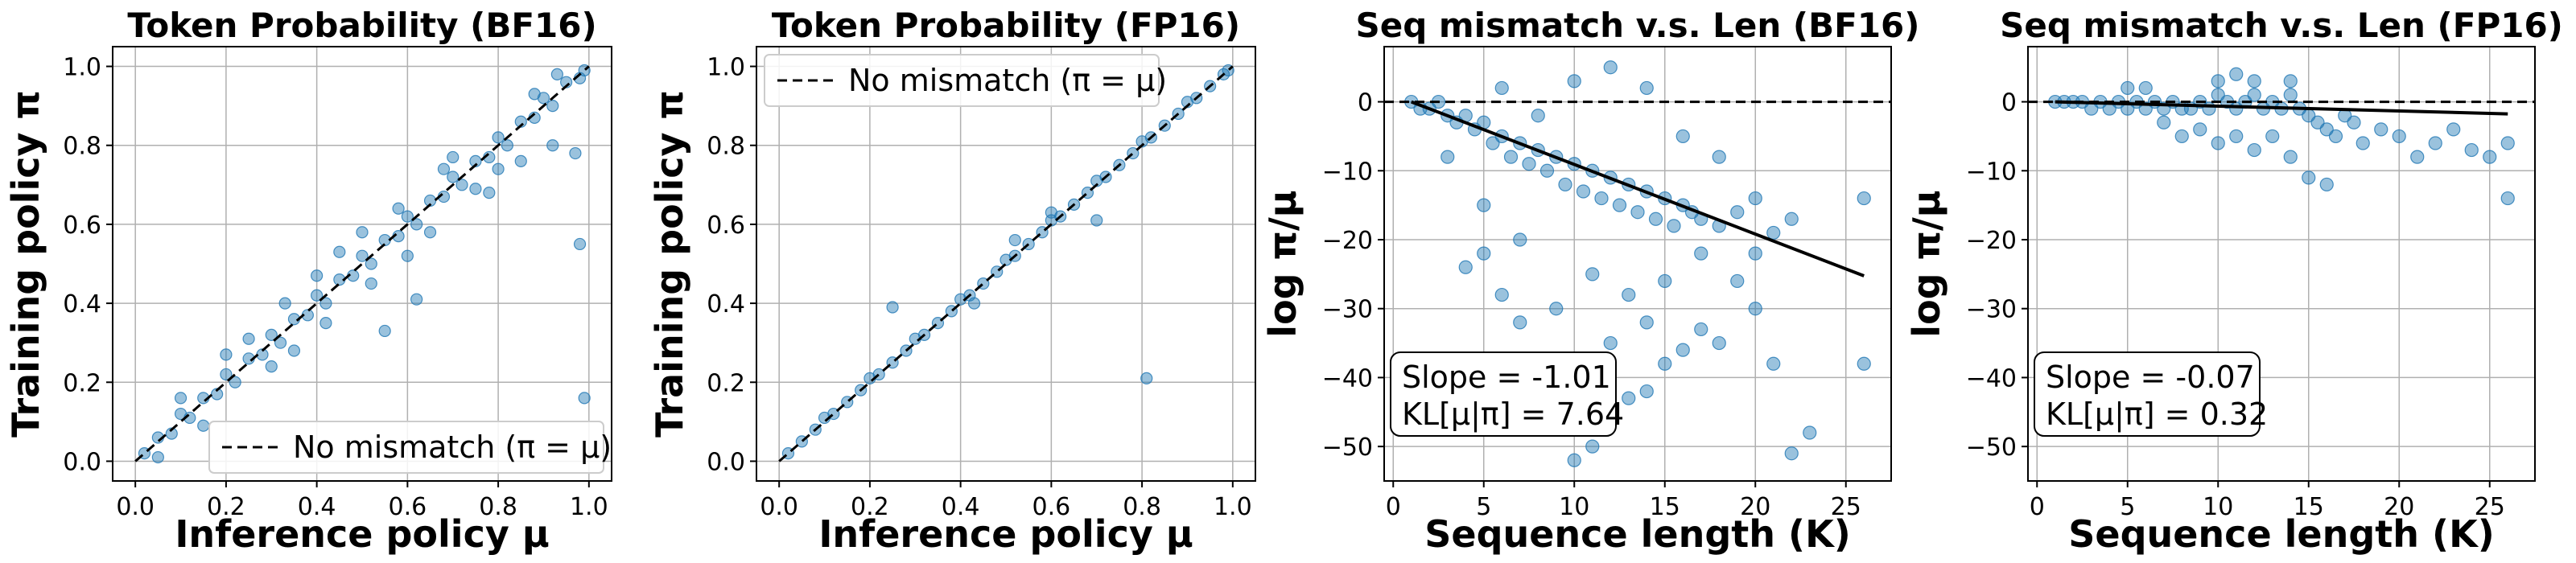  I want to click on x-tick-label: 0.6, so click(1051, 507).